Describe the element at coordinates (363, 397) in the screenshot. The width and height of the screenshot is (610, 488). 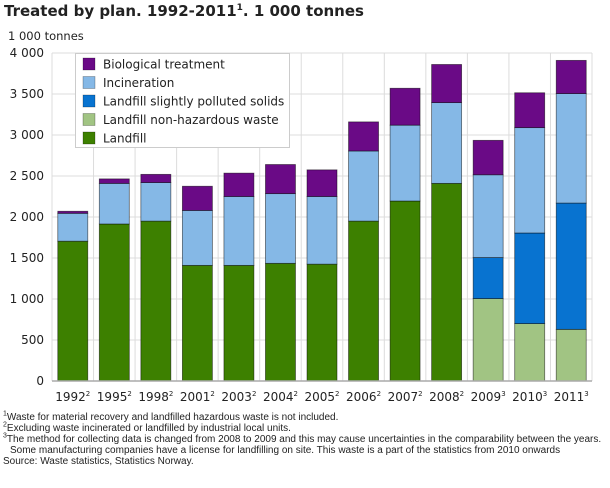
I see `x-tick-label: 20062` at that location.